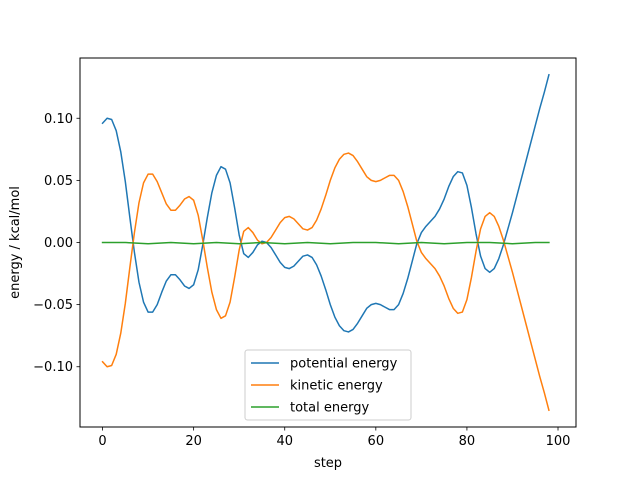 This screenshot has width=640, height=480. I want to click on x-axis-label: step, so click(328, 463).